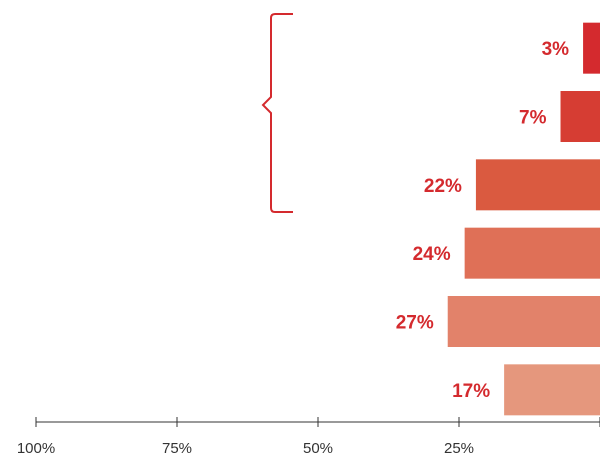 This screenshot has height=458, width=600. Describe the element at coordinates (459, 448) in the screenshot. I see `x-tick-label: 25%` at that location.